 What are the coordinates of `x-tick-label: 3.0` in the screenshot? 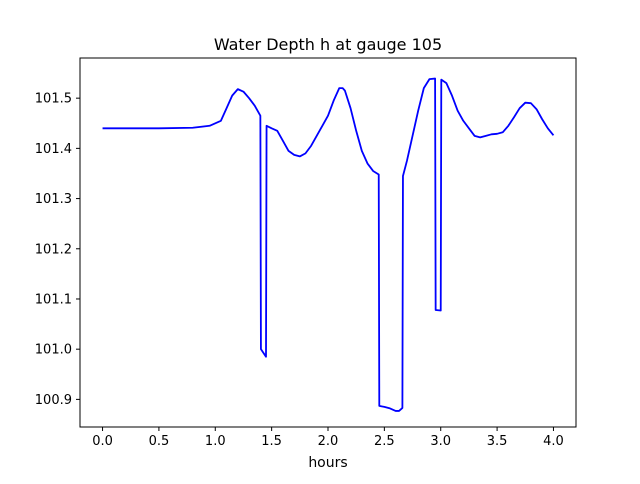 It's located at (440, 441).